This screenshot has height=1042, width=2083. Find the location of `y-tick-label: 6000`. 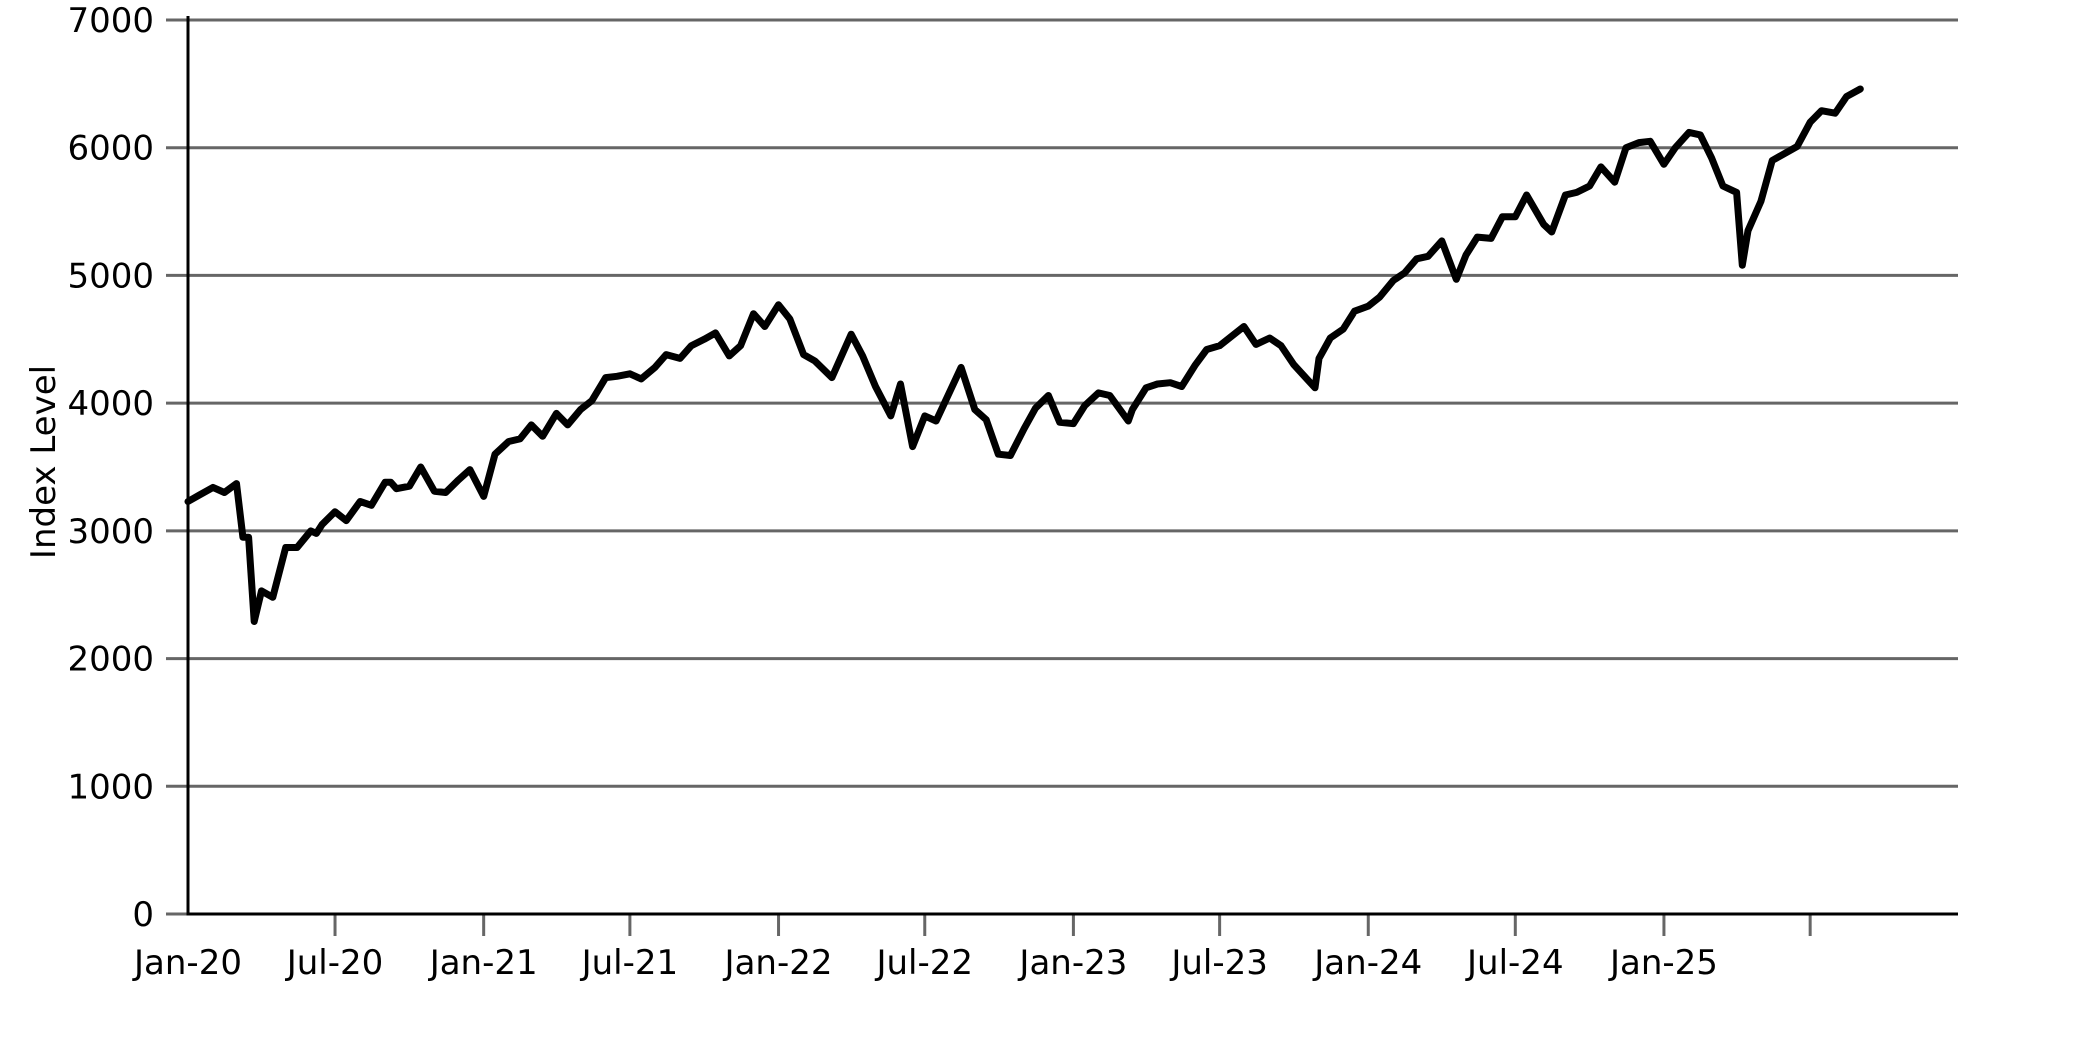

y-tick-label: 6000 is located at coordinates (110, 149).